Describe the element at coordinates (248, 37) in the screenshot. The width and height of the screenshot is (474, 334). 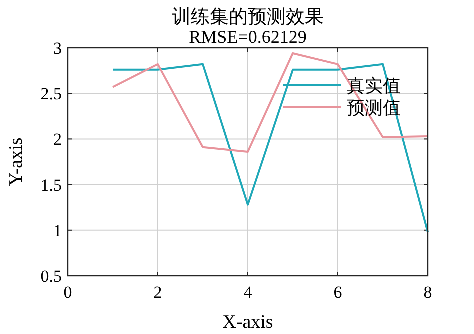
I see `chart-subtitle: RMSE=0.62129` at that location.